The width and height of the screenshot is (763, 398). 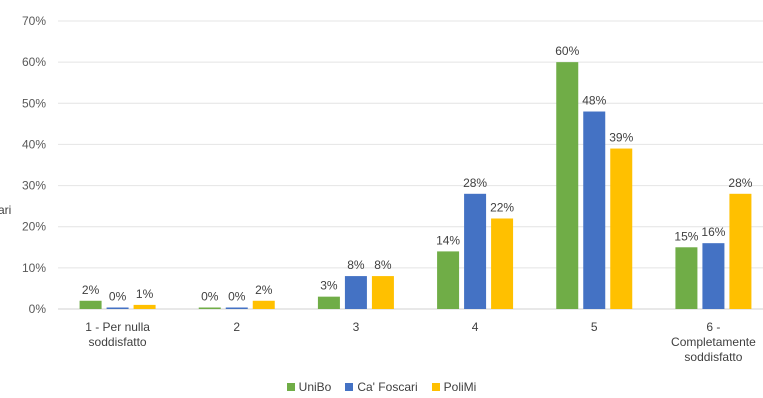 I want to click on legend-item: Ca' Foscari, so click(x=381, y=387).